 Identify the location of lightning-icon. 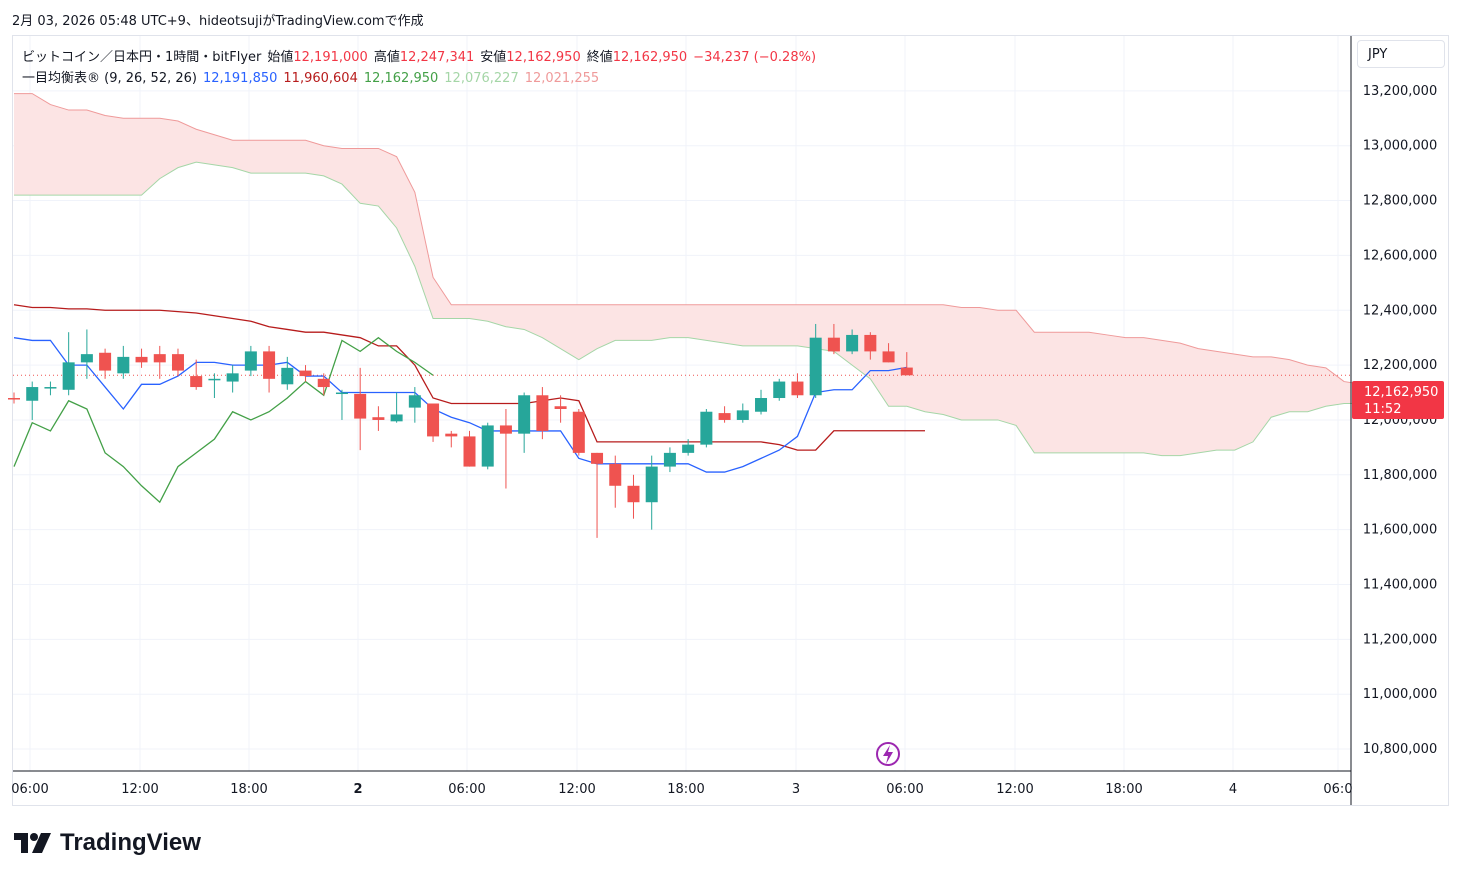
(888, 754).